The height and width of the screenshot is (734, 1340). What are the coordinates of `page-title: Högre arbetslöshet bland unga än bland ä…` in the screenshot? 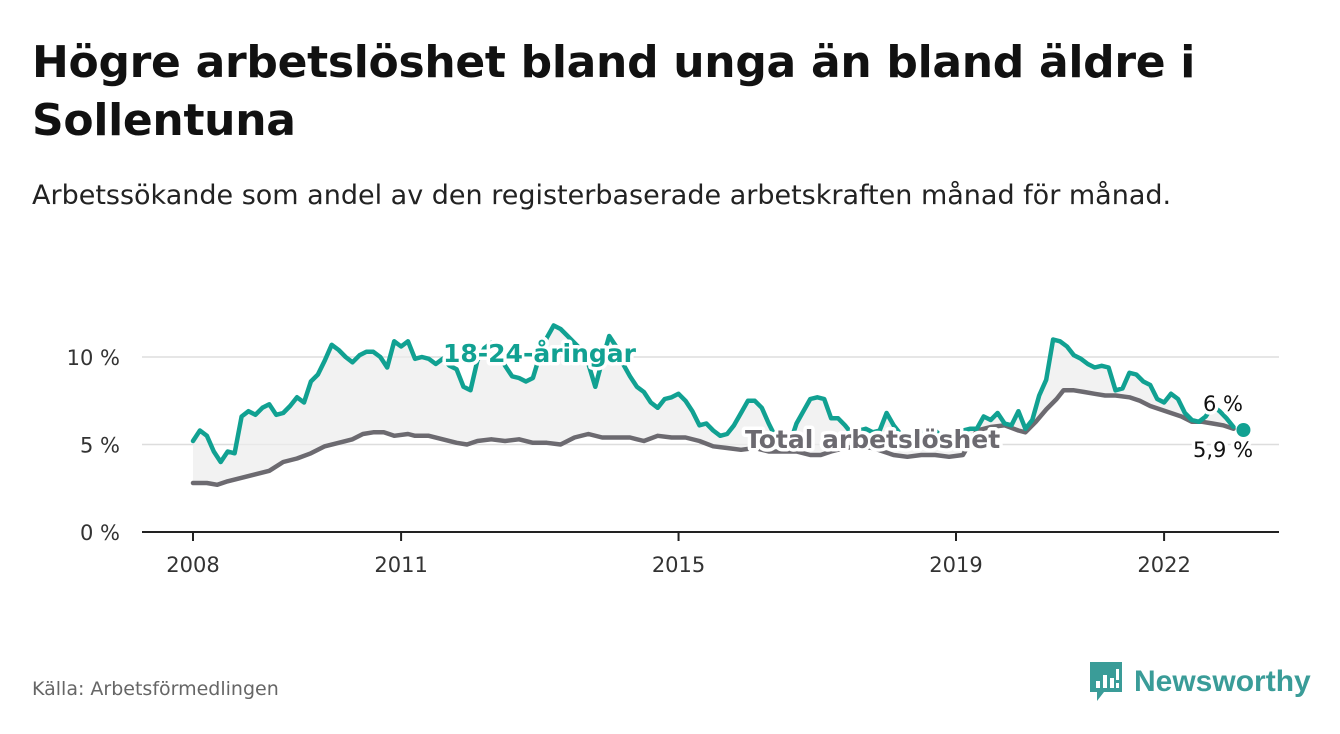 It's located at (614, 91).